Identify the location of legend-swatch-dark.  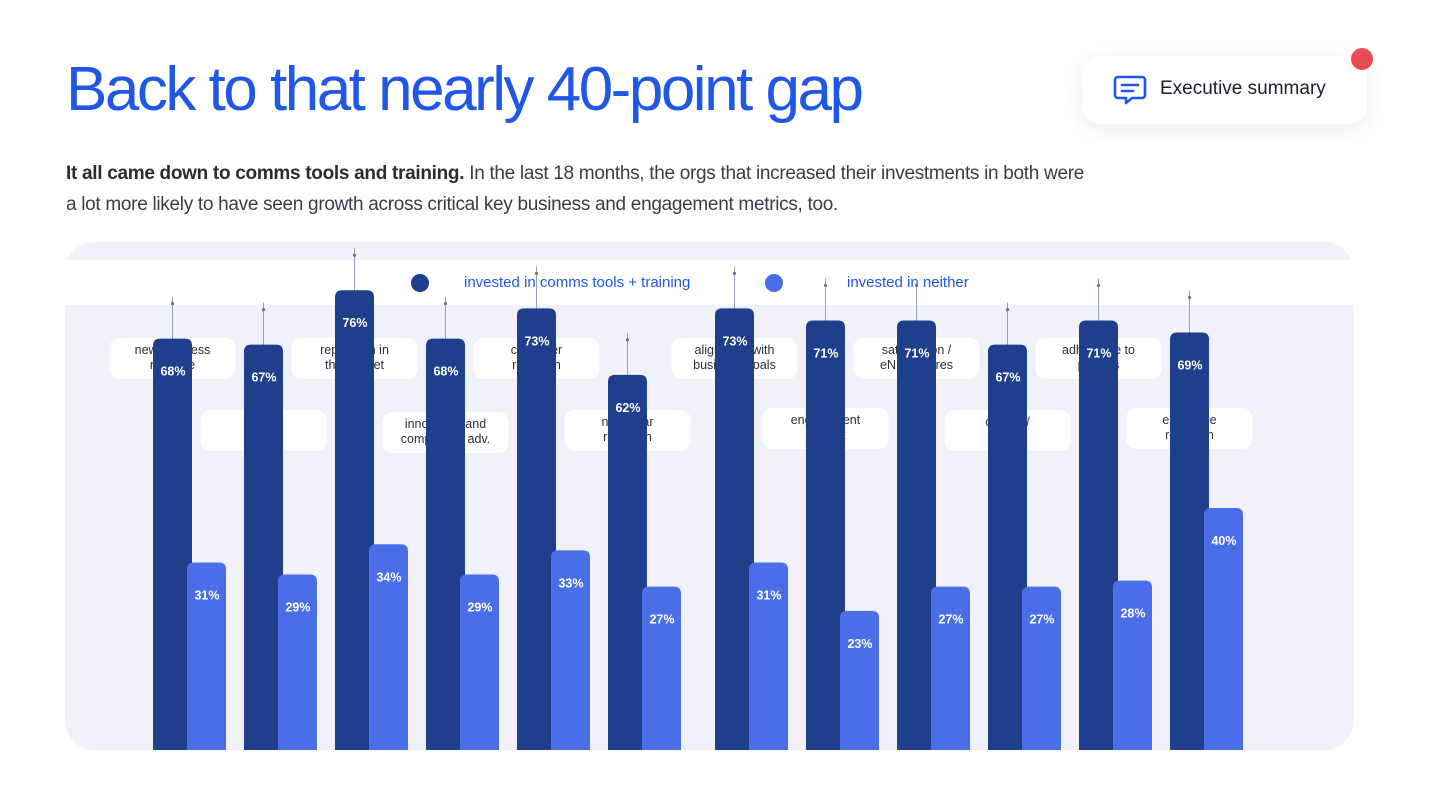
(420, 283).